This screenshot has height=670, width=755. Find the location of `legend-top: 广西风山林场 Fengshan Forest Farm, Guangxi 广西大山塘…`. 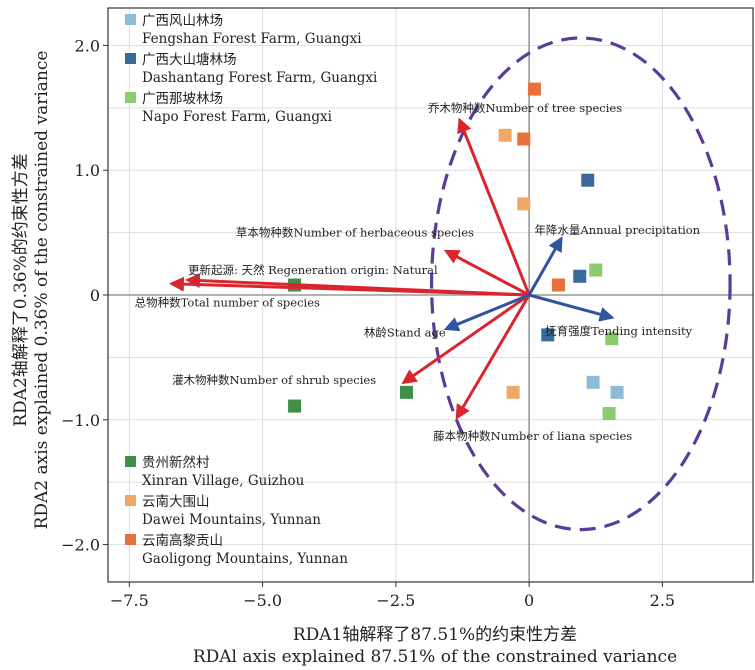

legend-top: 广西风山林场 Fengshan Forest Farm, Guangxi 广西大山塘… is located at coordinates (251, 69).